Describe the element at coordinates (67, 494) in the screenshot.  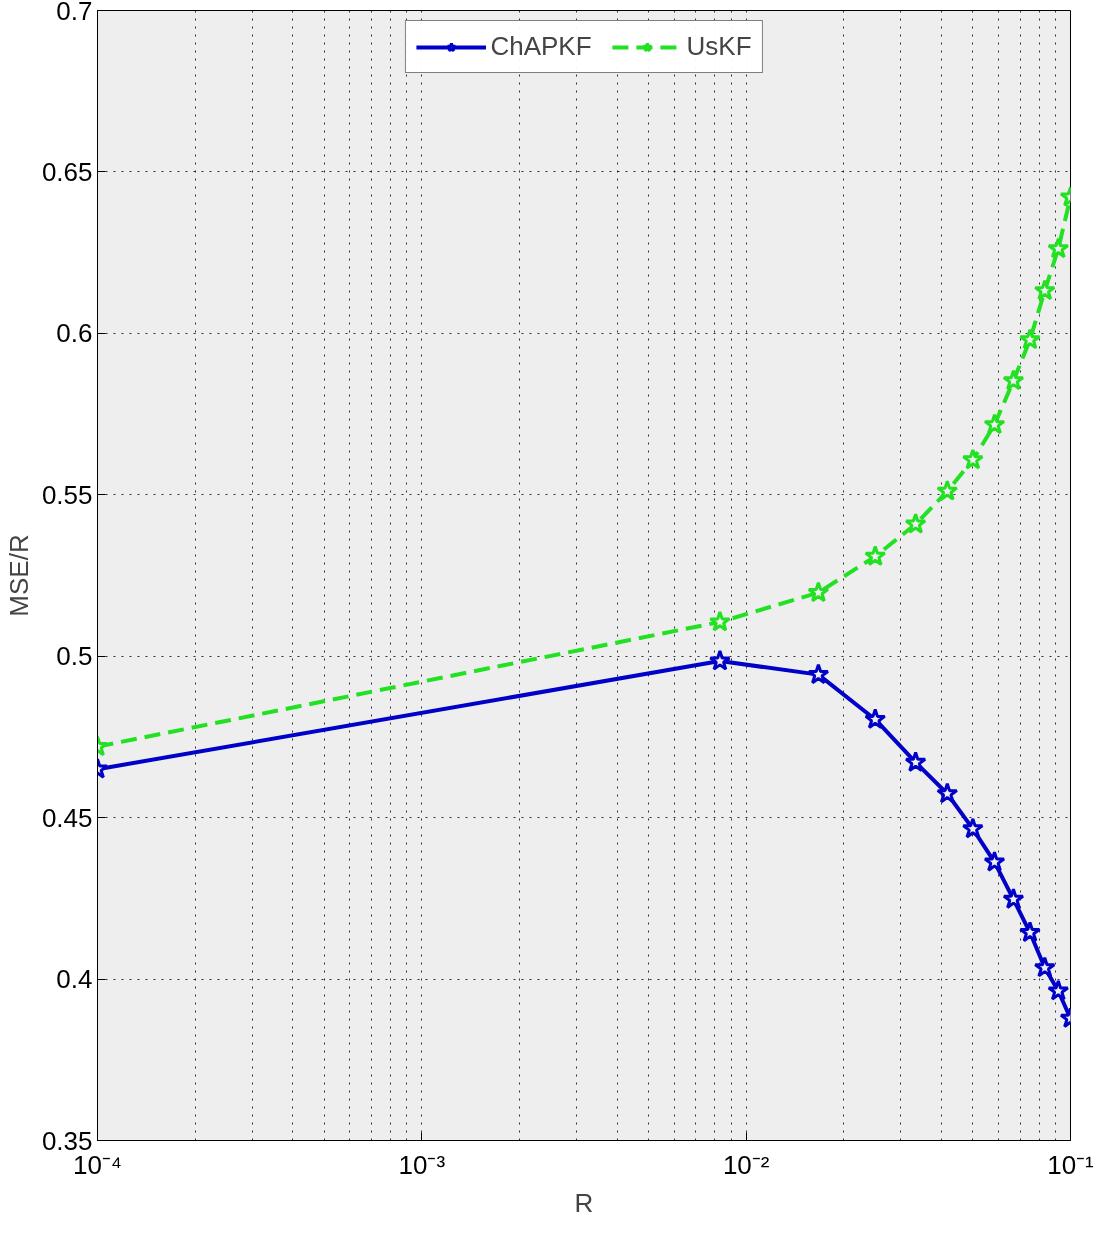
I see `y-tick-label: 0.55` at that location.